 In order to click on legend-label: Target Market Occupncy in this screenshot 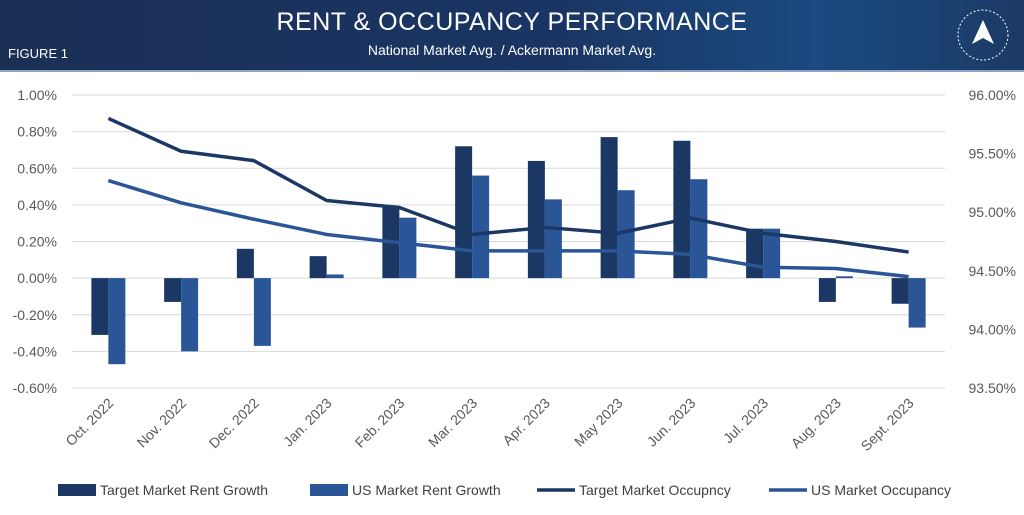, I will do `click(655, 490)`.